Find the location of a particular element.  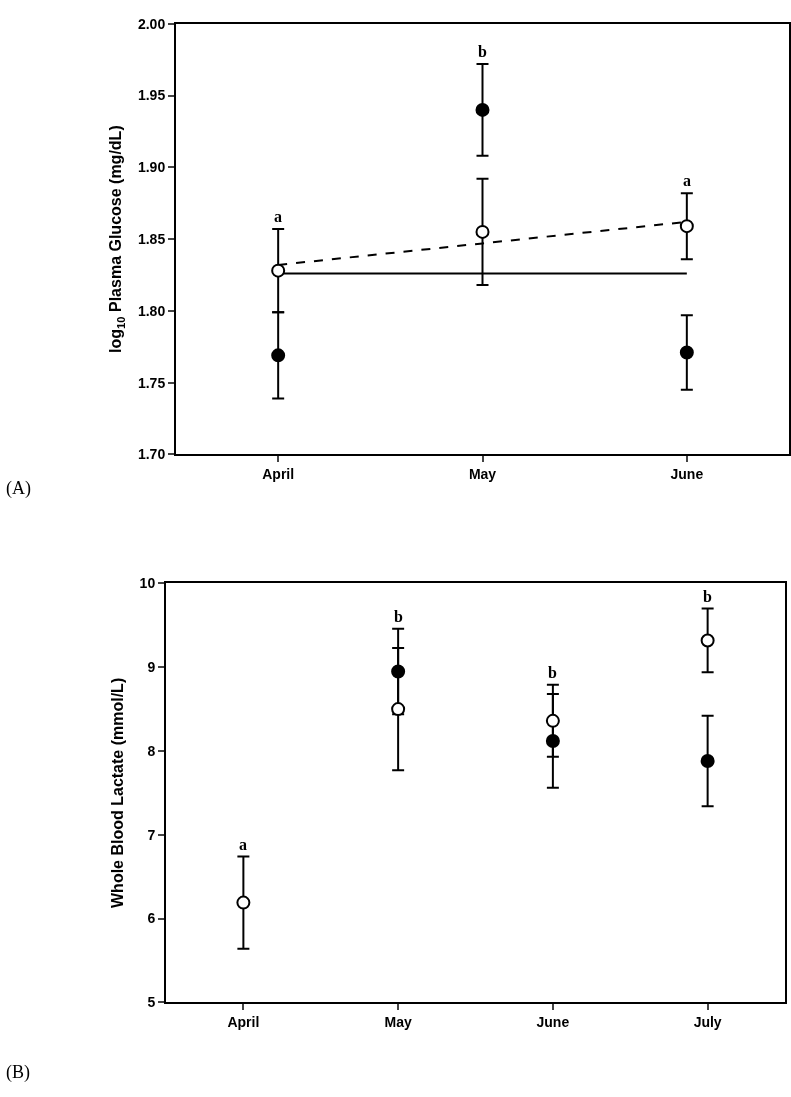

y-tick-label: 7 is located at coordinates (151, 834).